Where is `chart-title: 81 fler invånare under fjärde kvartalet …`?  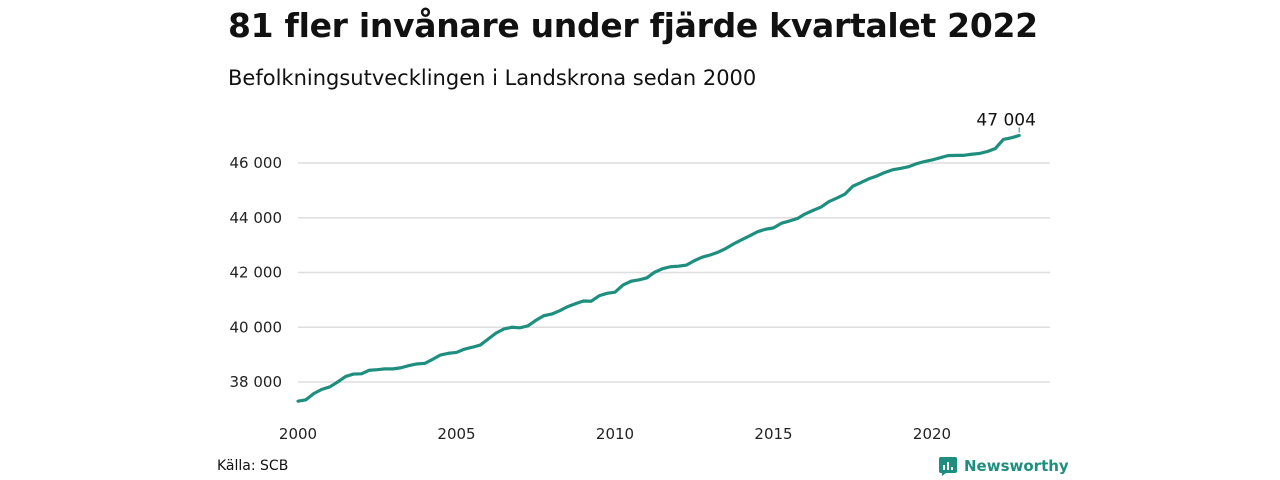
chart-title: 81 fler invånare under fjärde kvartalet … is located at coordinates (633, 25).